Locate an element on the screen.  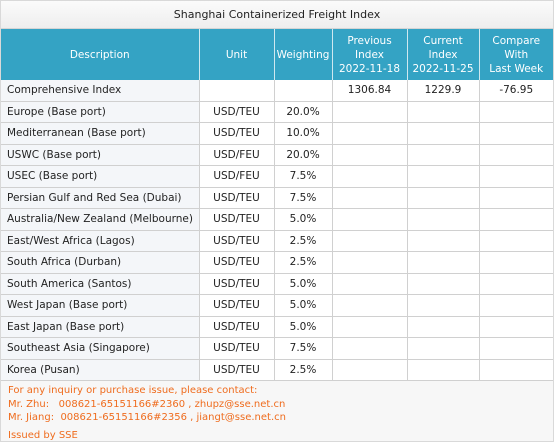
col-header-compare: Compare With Last Week is located at coordinates (516, 54).